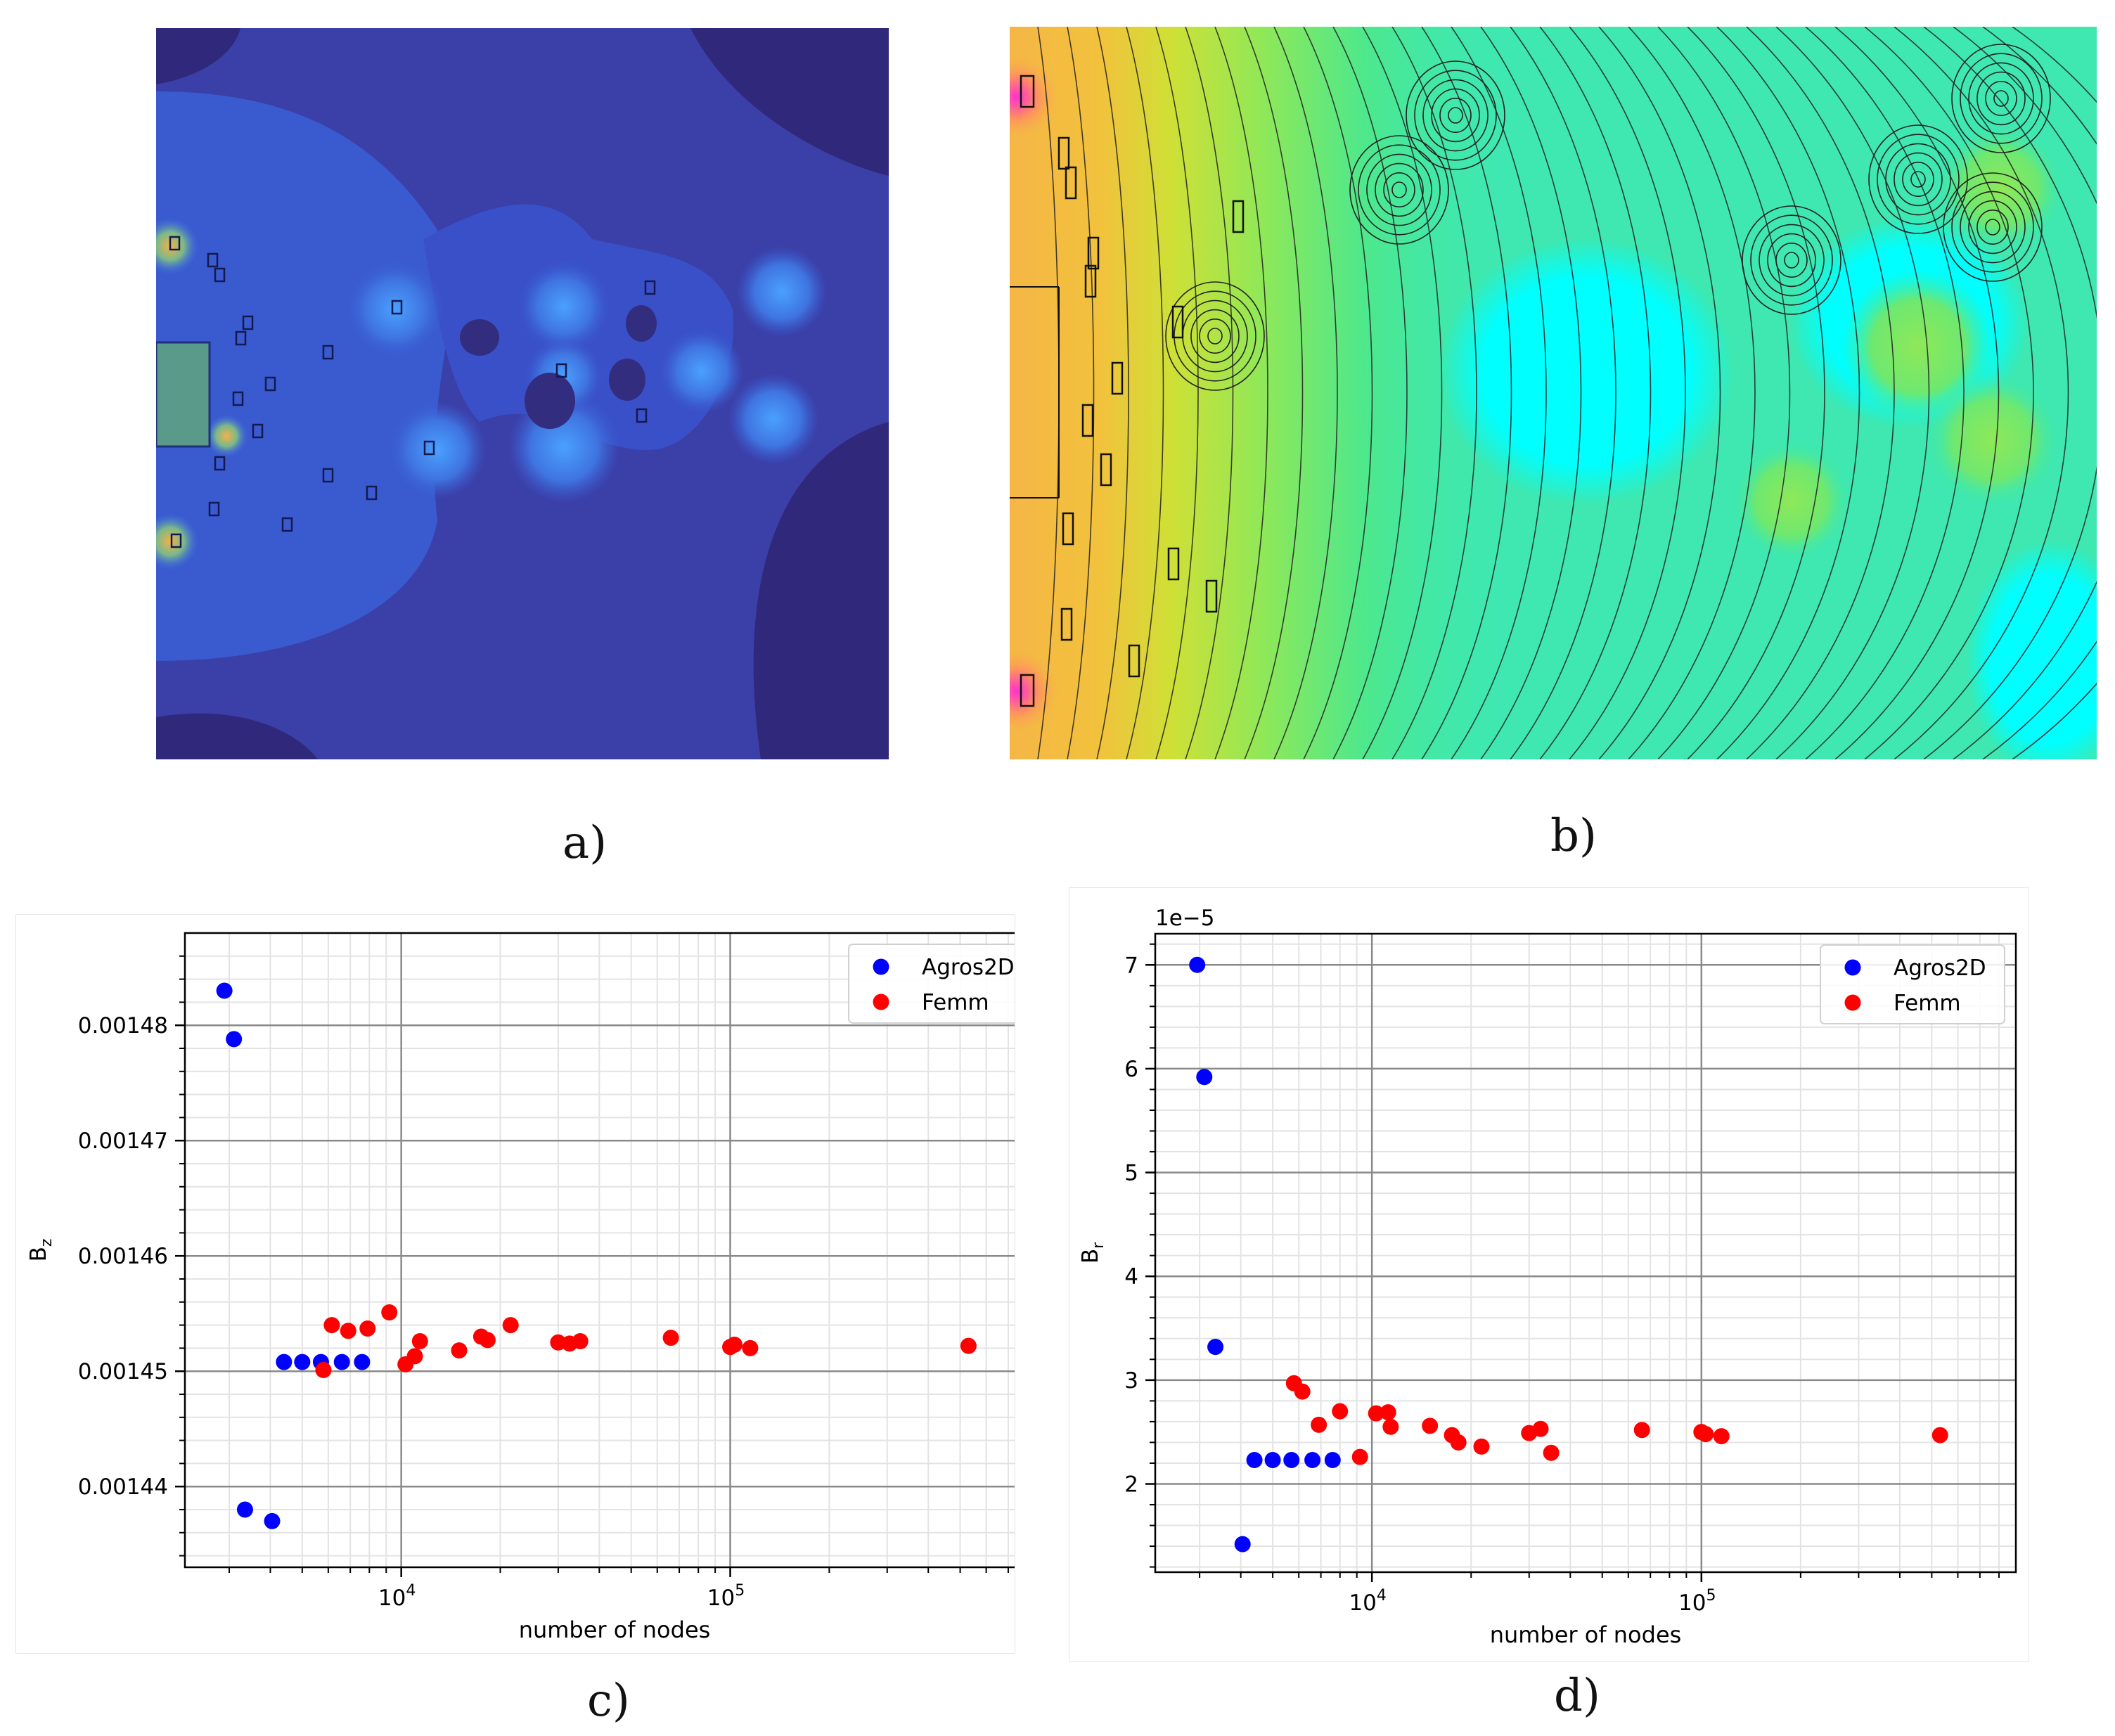  I want to click on y-axis-label: Bz, so click(41, 1250).